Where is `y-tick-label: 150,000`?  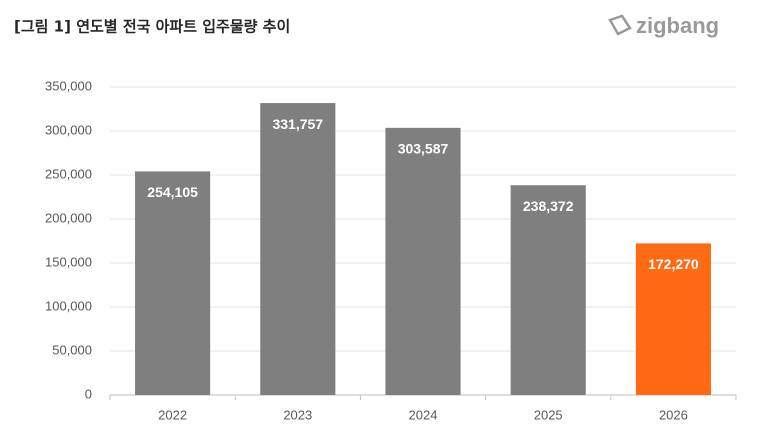 y-tick-label: 150,000 is located at coordinates (68, 261).